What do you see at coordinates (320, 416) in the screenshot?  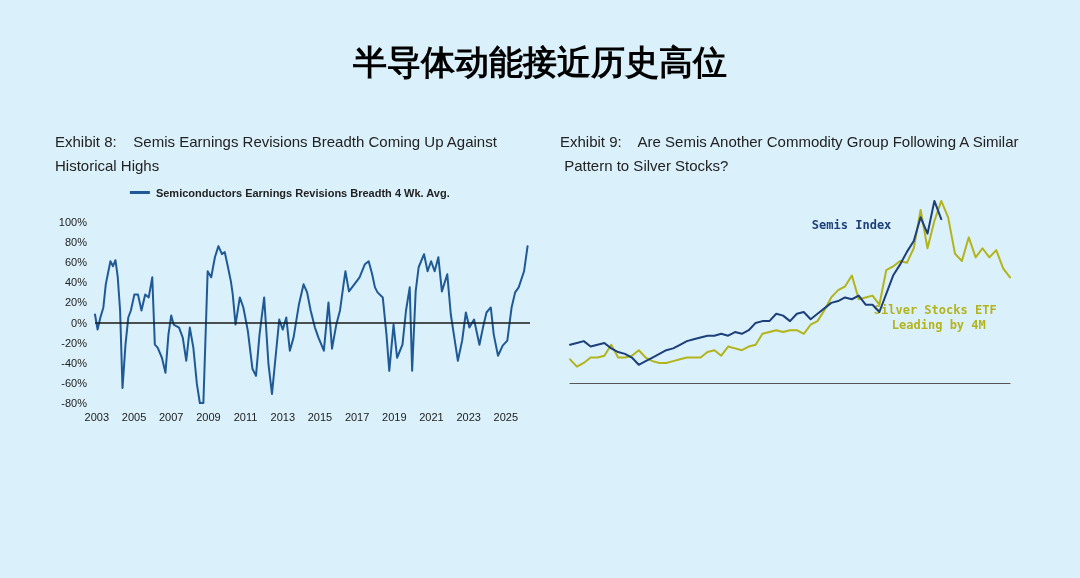 I see `x-tick-label: 2015` at bounding box center [320, 416].